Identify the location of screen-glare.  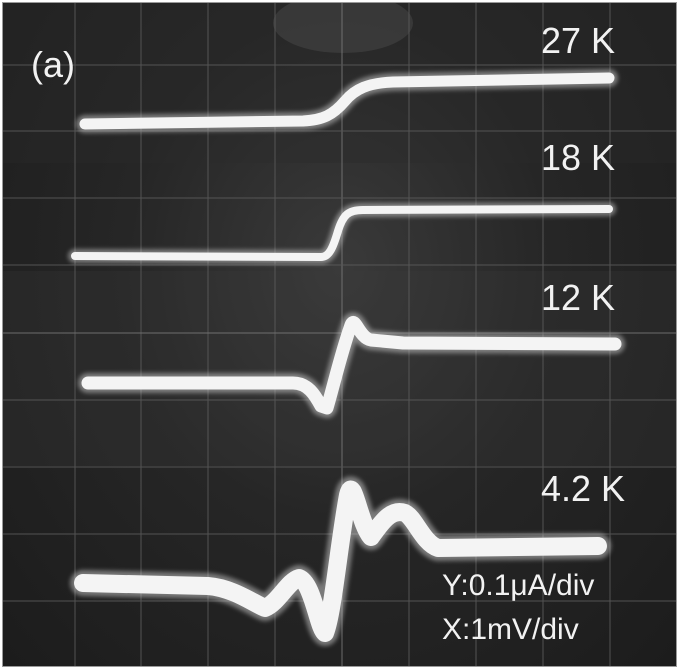
(343, 28).